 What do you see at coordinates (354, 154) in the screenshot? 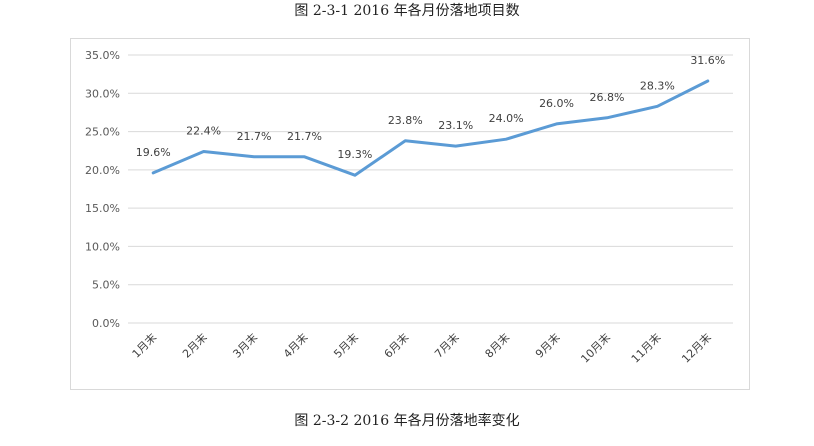
I see `data-label: 19.3%` at bounding box center [354, 154].